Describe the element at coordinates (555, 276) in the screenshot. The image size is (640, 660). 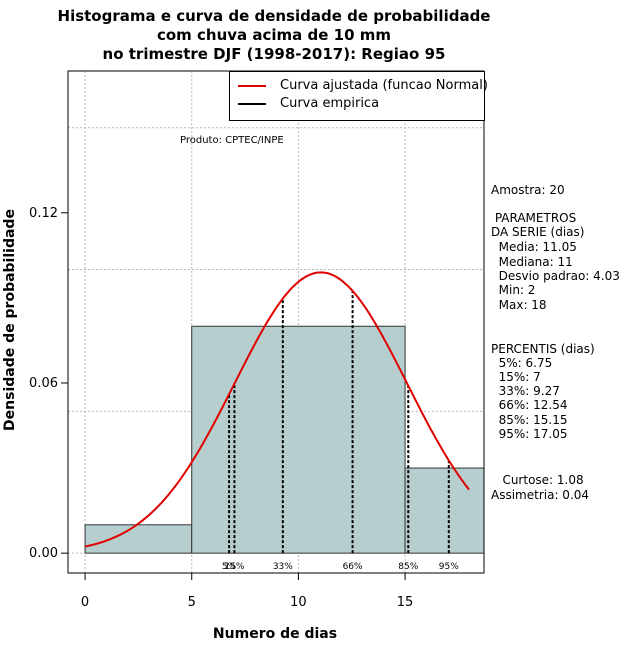
I see `stat-desvio: Desvio padrao: 4.03` at that location.